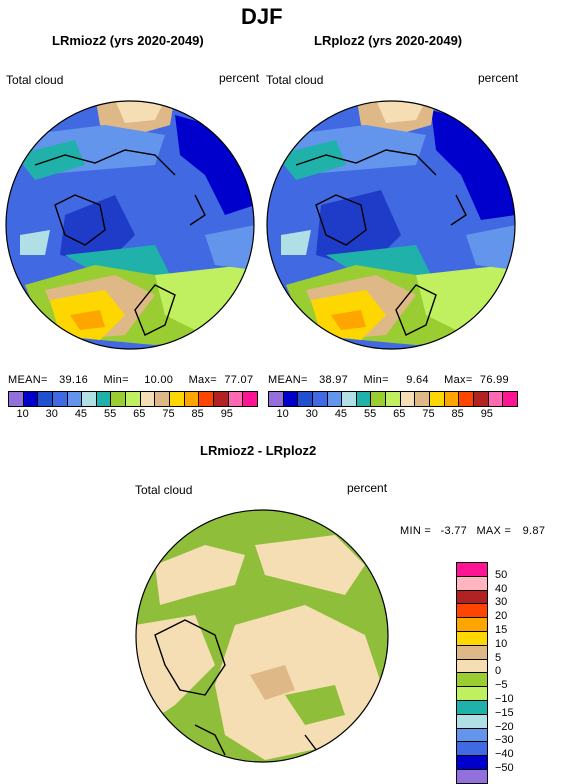 The width and height of the screenshot is (570, 784). Describe the element at coordinates (22, 414) in the screenshot. I see `left-colorbar-tick-label: 10` at that location.